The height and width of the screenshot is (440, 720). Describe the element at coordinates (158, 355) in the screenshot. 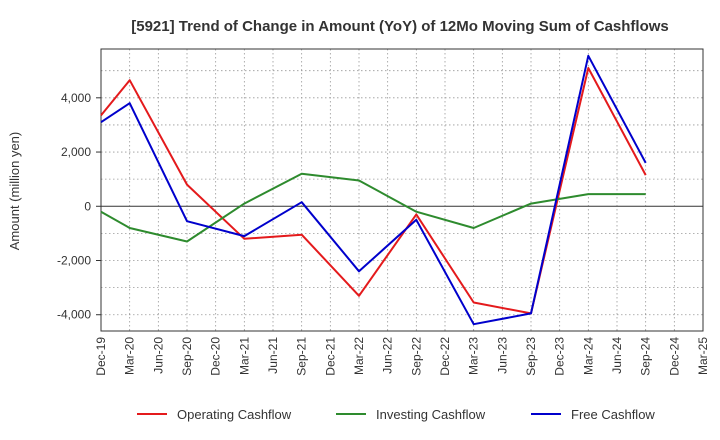

I see `x-tick-label: Jun-20` at that location.